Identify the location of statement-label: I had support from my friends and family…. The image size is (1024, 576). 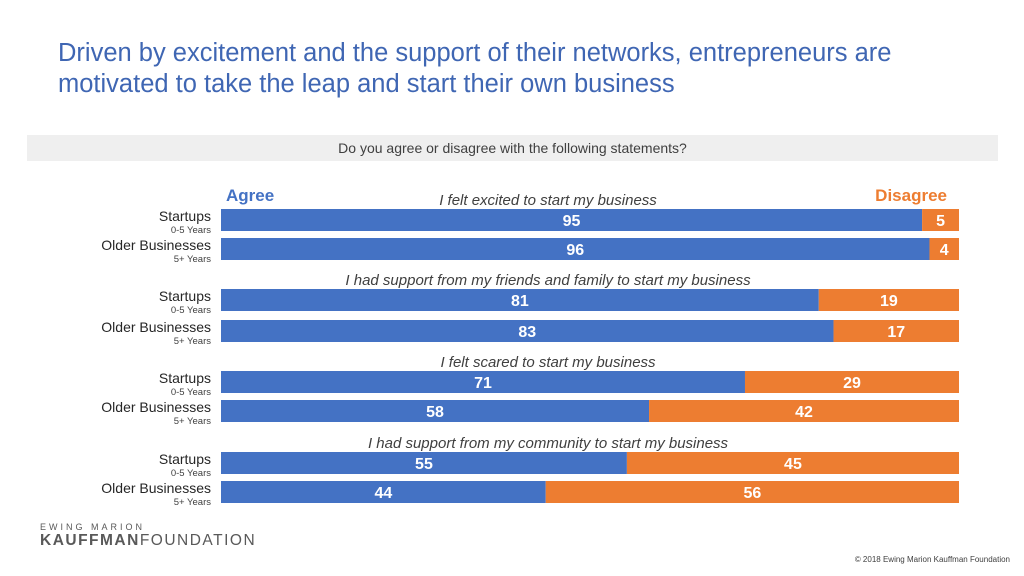
(548, 280).